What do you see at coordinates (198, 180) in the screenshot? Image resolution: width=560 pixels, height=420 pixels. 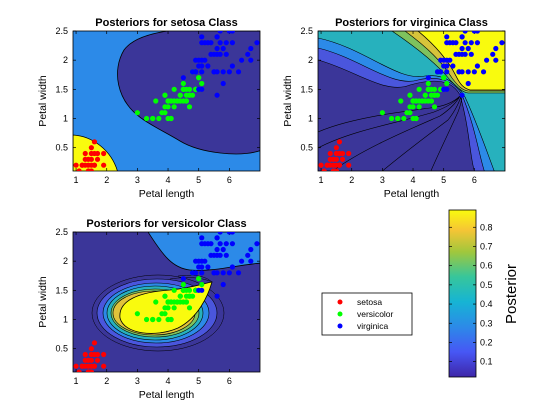 I see `x-tick-label: 5` at bounding box center [198, 180].